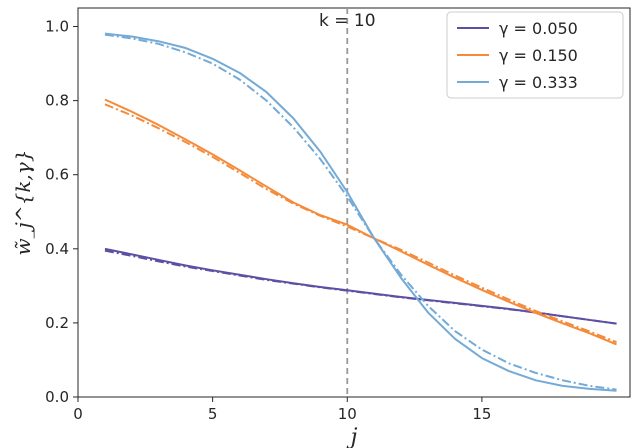  I want to click on annotation-k-label: k = 10, so click(347, 21).